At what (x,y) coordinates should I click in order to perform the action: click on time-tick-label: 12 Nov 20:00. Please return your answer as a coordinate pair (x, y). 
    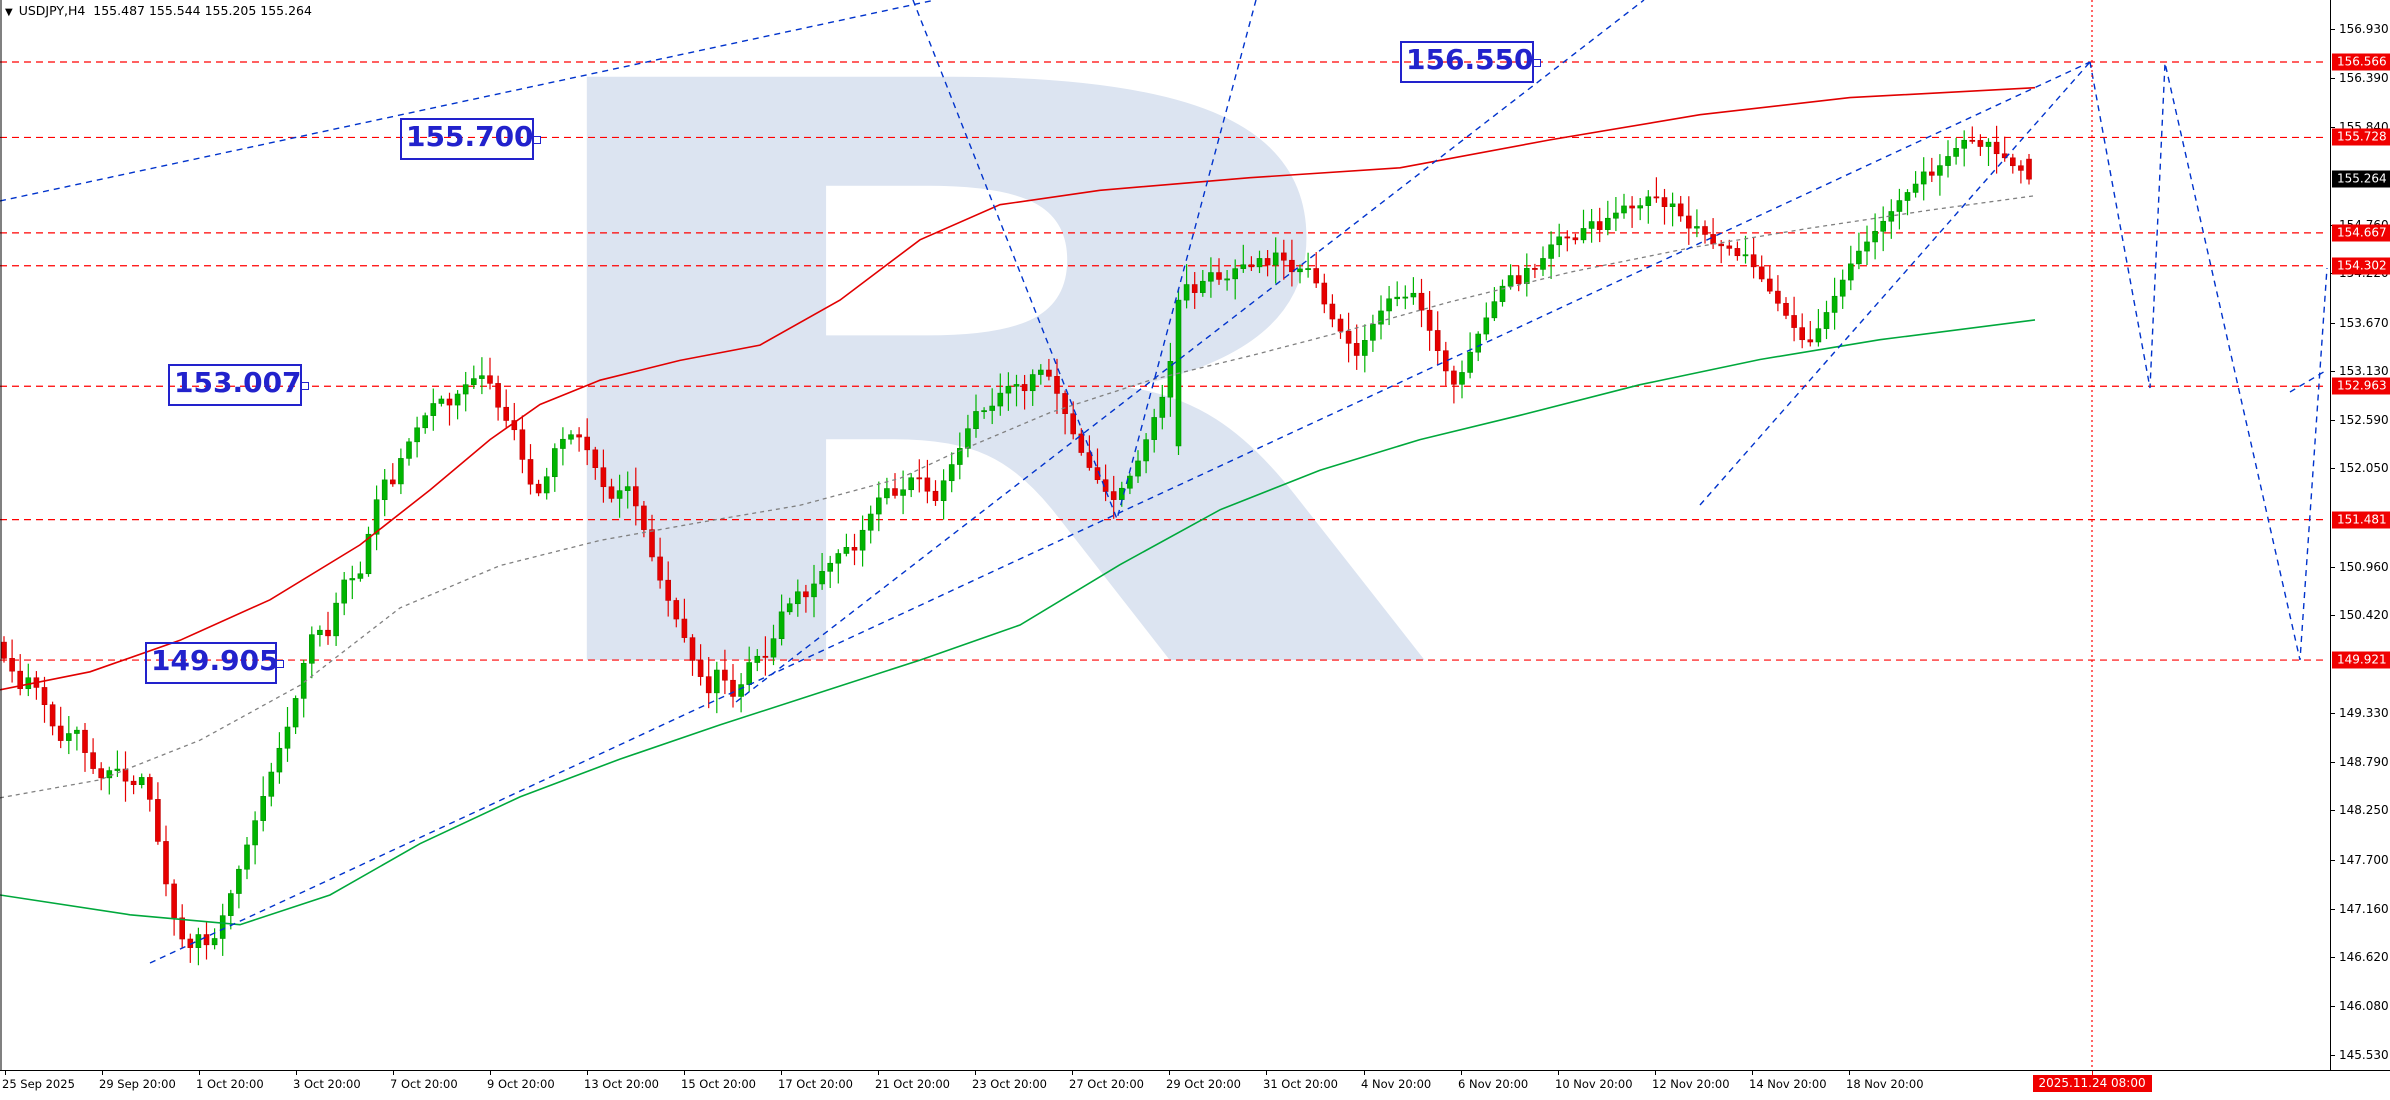
    Looking at the image, I should click on (1691, 1084).